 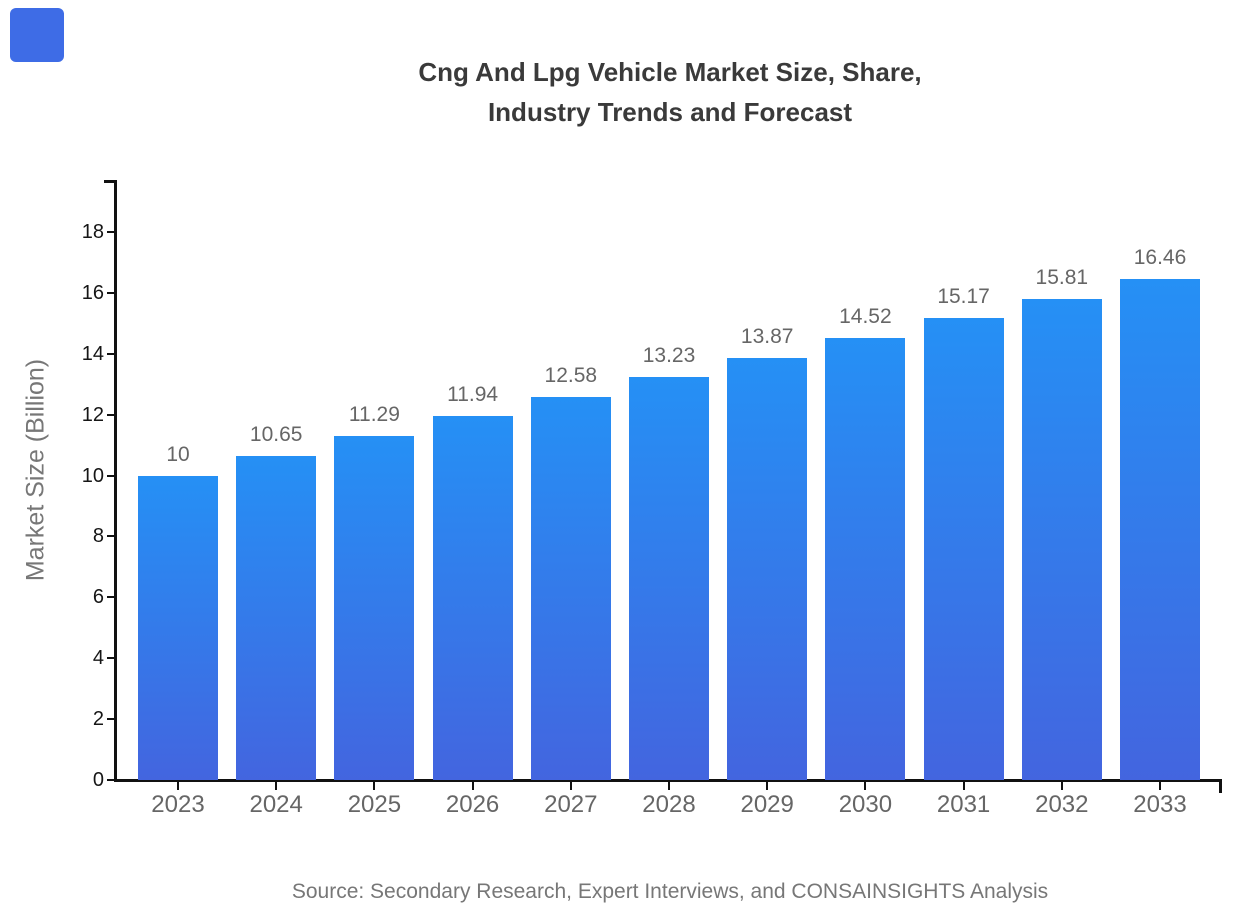 What do you see at coordinates (669, 356) in the screenshot?
I see `bar-value-label: 13.23` at bounding box center [669, 356].